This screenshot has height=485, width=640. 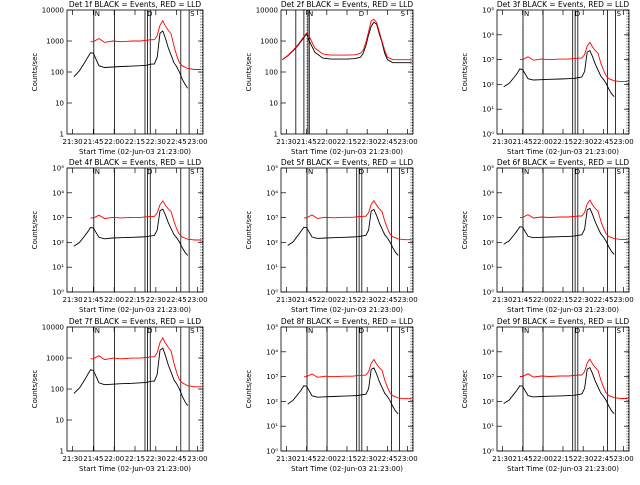 I want to click on panel-9-y-tick-label-3: 10², so click(x=488, y=402).